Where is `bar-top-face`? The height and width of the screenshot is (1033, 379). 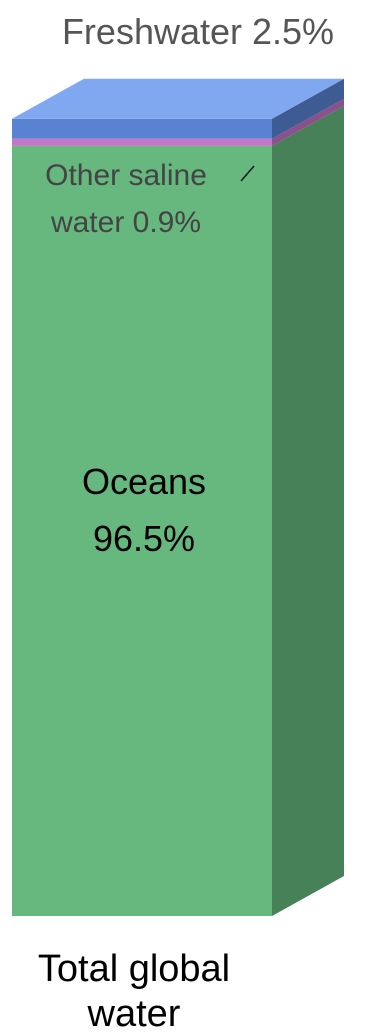 bar-top-face is located at coordinates (178, 98).